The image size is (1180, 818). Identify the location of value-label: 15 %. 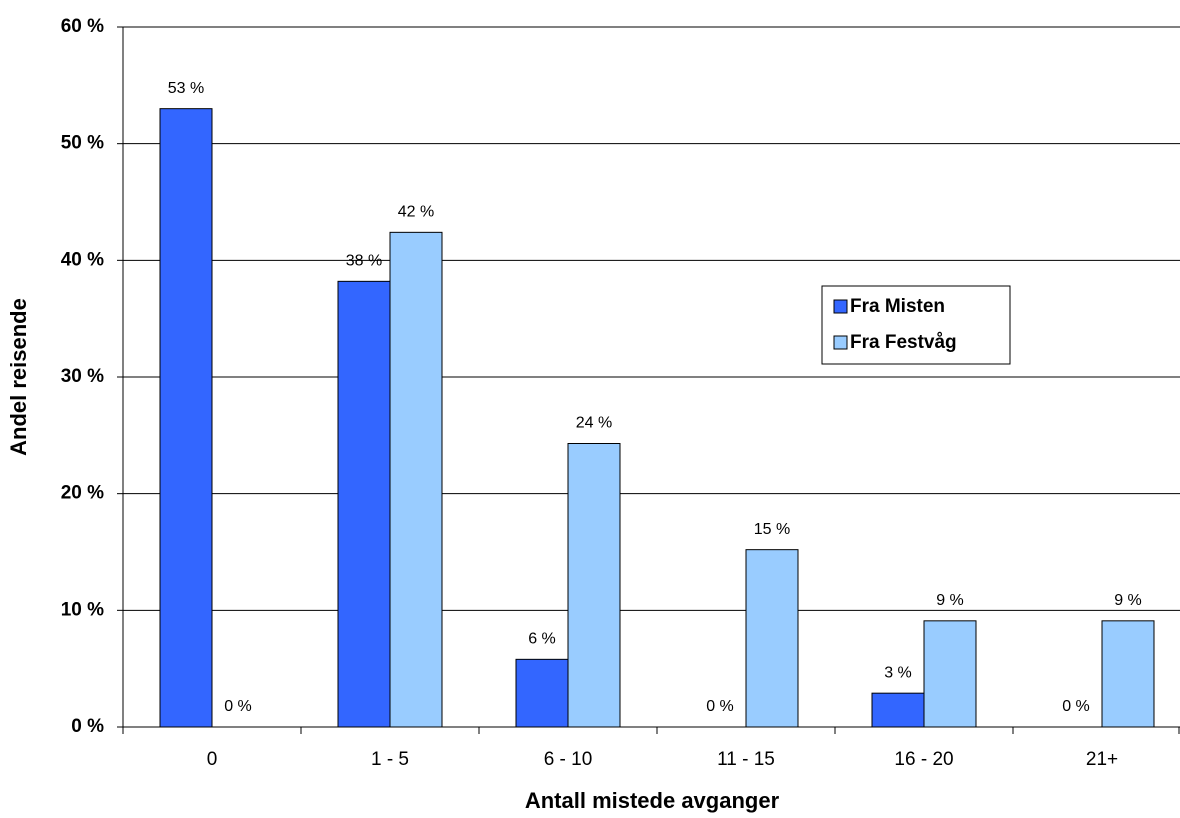
(772, 529).